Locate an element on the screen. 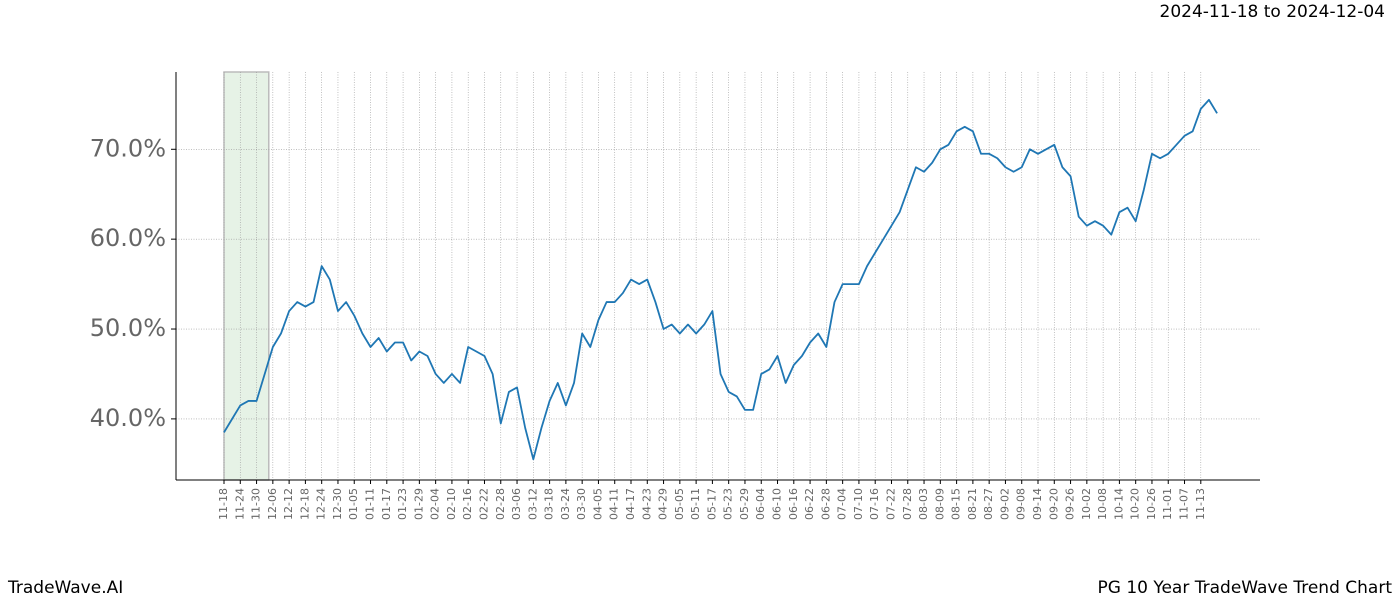 This screenshot has width=1400, height=600. highlight-span is located at coordinates (246, 276).